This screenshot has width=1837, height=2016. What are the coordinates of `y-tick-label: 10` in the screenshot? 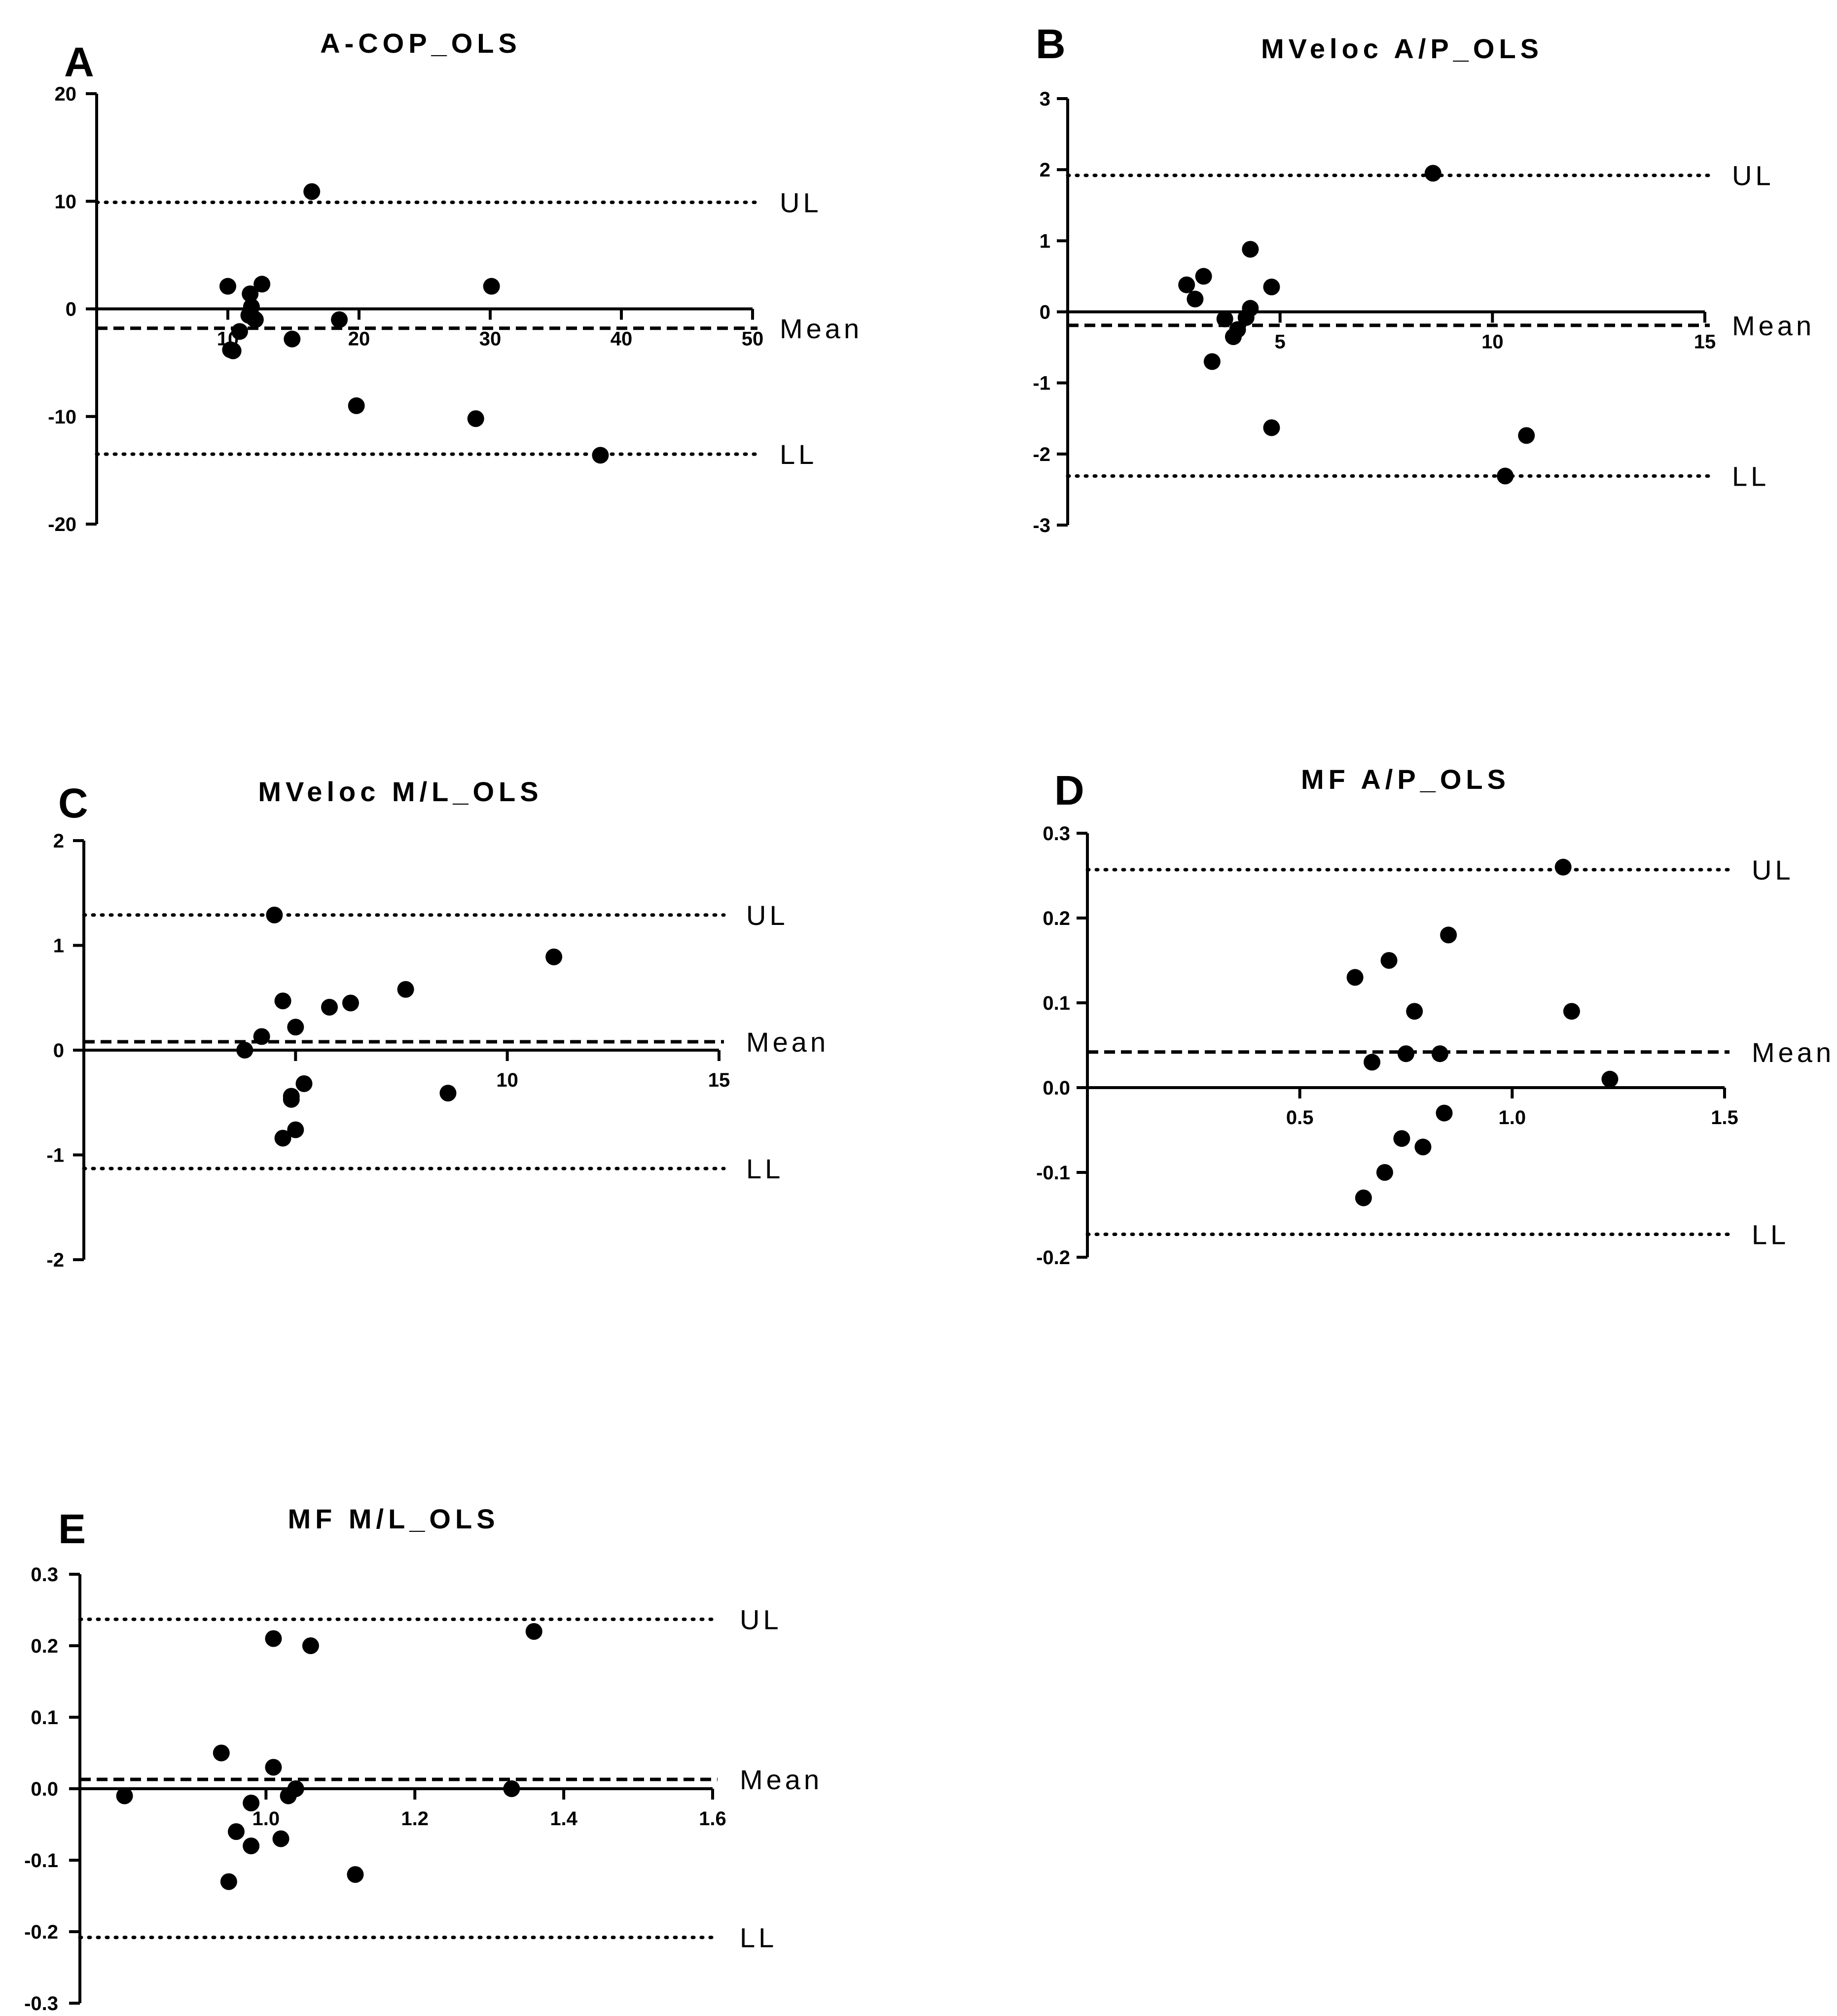 It's located at (66, 201).